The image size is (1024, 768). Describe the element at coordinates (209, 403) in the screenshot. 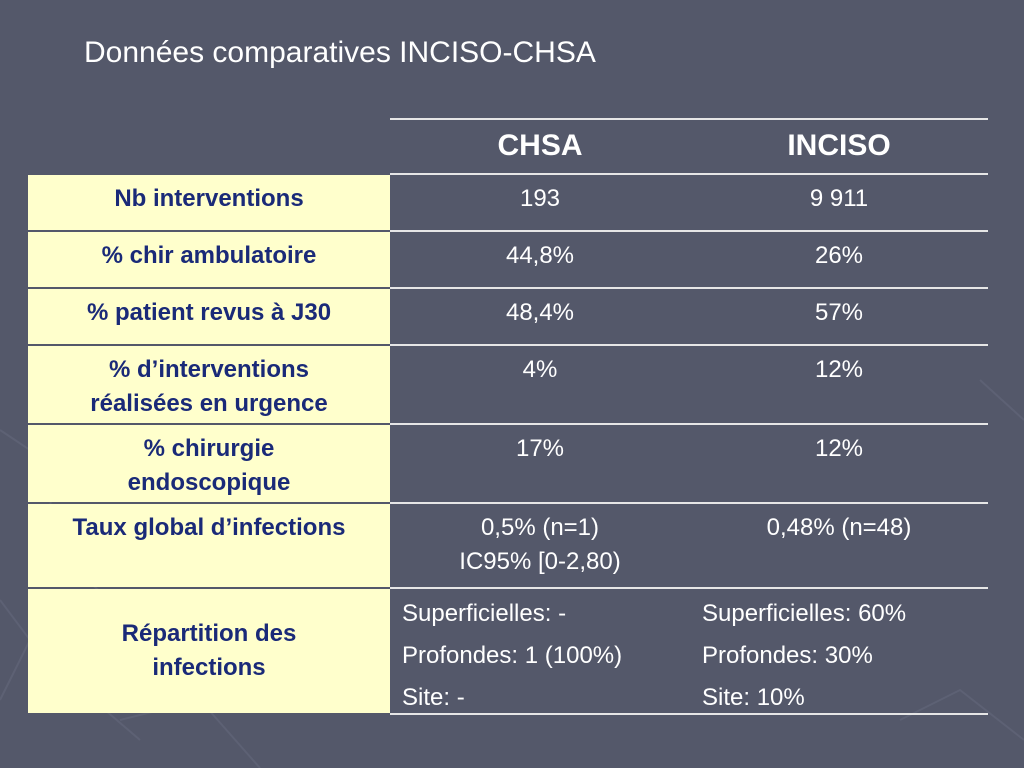

I see `row-label-line: réalisées en urgence` at that location.